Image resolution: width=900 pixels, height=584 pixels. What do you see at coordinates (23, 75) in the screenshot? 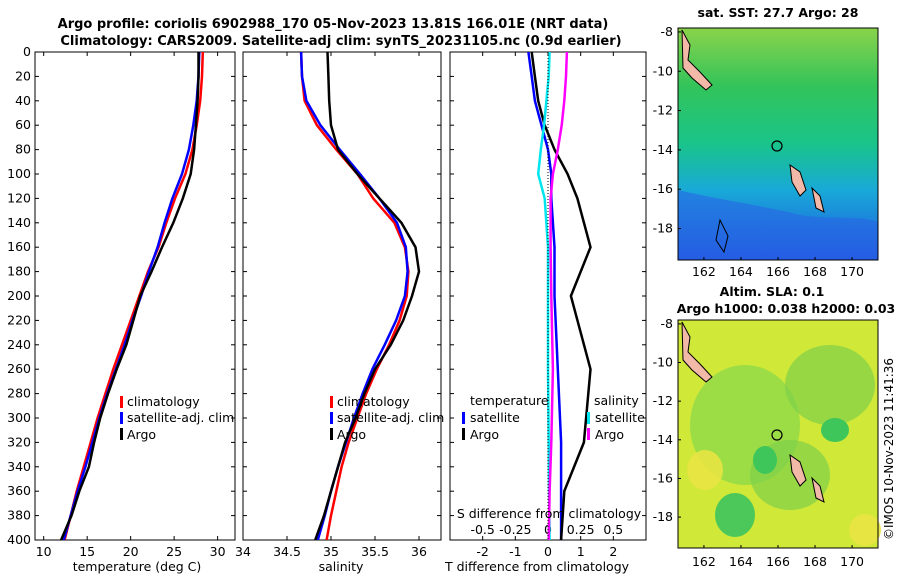
I see `depth-tick-label: 20` at bounding box center [23, 75].